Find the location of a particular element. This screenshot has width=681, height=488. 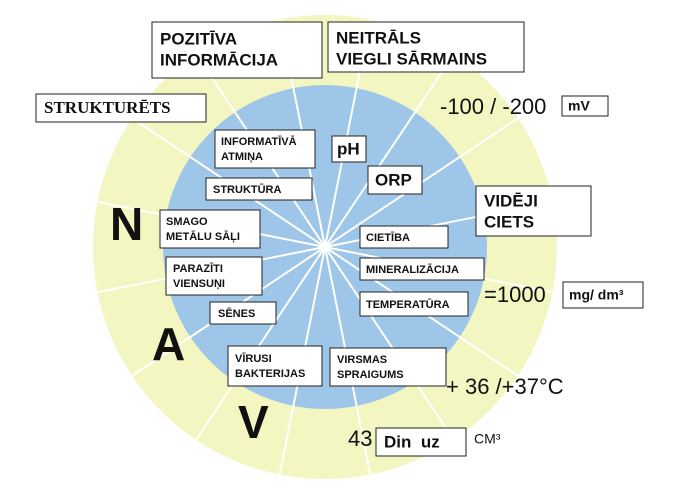

letter: V is located at coordinates (253, 422).